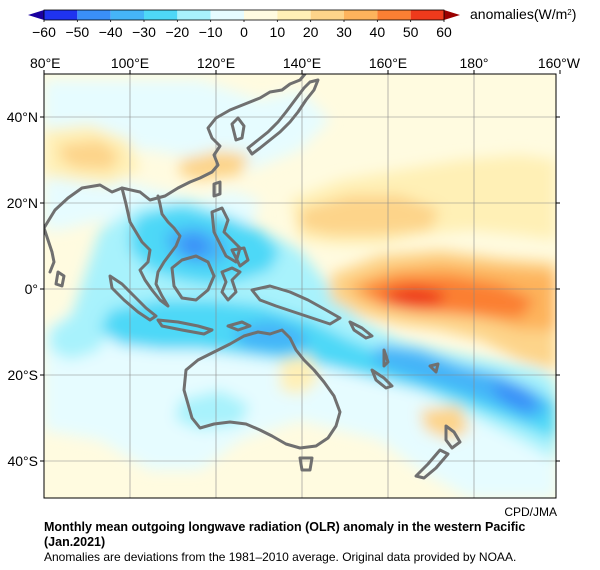  Describe the element at coordinates (238, 129) in the screenshot. I see `coast-korea` at that location.